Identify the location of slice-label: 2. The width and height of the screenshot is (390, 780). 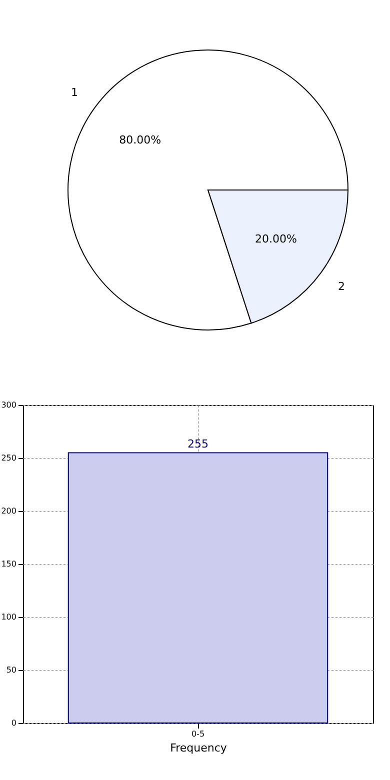
(341, 286).